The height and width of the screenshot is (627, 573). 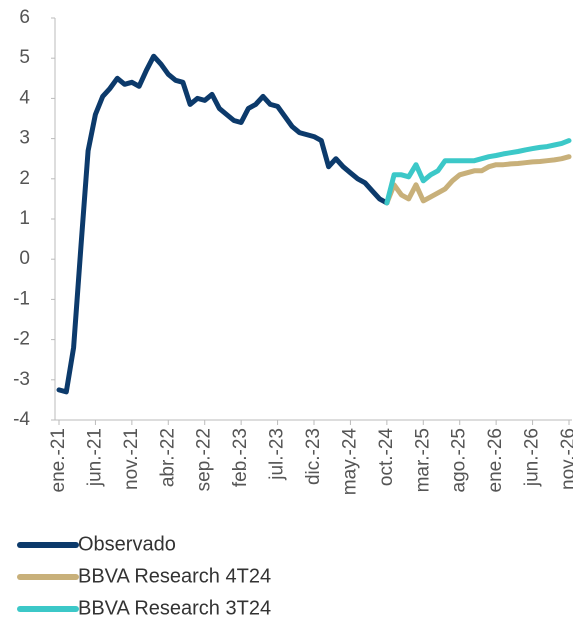 What do you see at coordinates (21, 339) in the screenshot?
I see `y-tick-label: -2` at bounding box center [21, 339].